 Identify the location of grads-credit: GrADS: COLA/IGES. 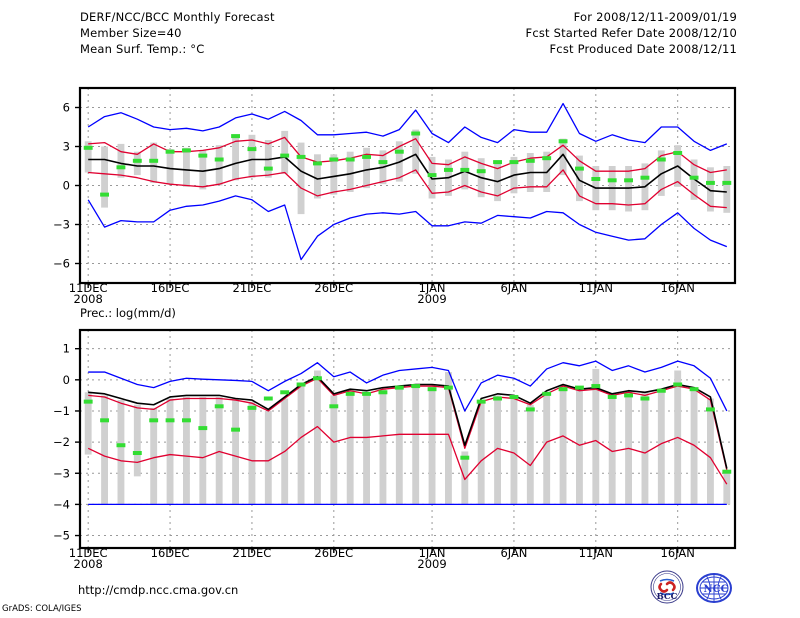
(42, 609).